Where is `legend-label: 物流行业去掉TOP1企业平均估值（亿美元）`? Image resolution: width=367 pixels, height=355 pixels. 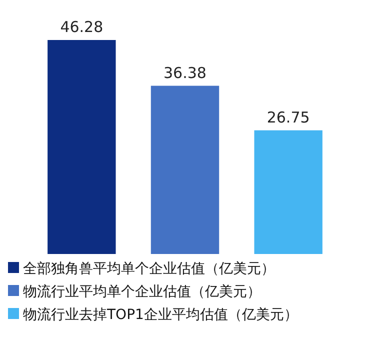
legend-label: 物流行业去掉TOP1企业平均估值（亿美元） is located at coordinates (160, 315).